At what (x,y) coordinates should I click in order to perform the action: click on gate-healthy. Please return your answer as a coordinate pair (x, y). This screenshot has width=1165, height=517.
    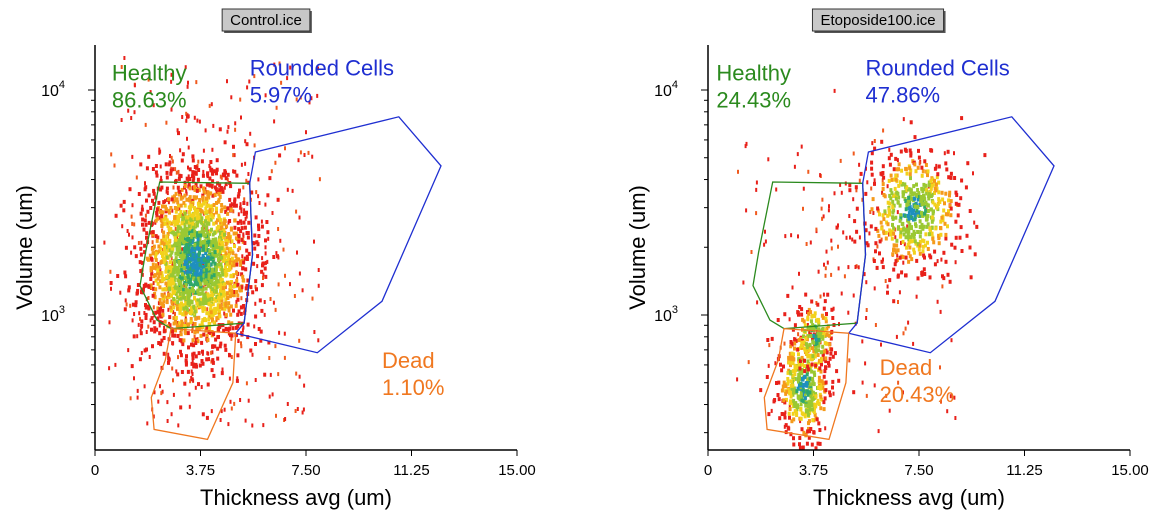
    Looking at the image, I should click on (809, 255).